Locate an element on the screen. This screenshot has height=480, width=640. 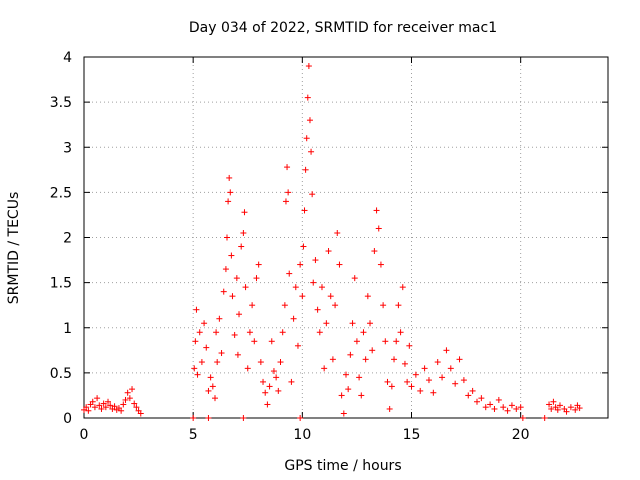
y-tick-label: 0 is located at coordinates (67, 419).